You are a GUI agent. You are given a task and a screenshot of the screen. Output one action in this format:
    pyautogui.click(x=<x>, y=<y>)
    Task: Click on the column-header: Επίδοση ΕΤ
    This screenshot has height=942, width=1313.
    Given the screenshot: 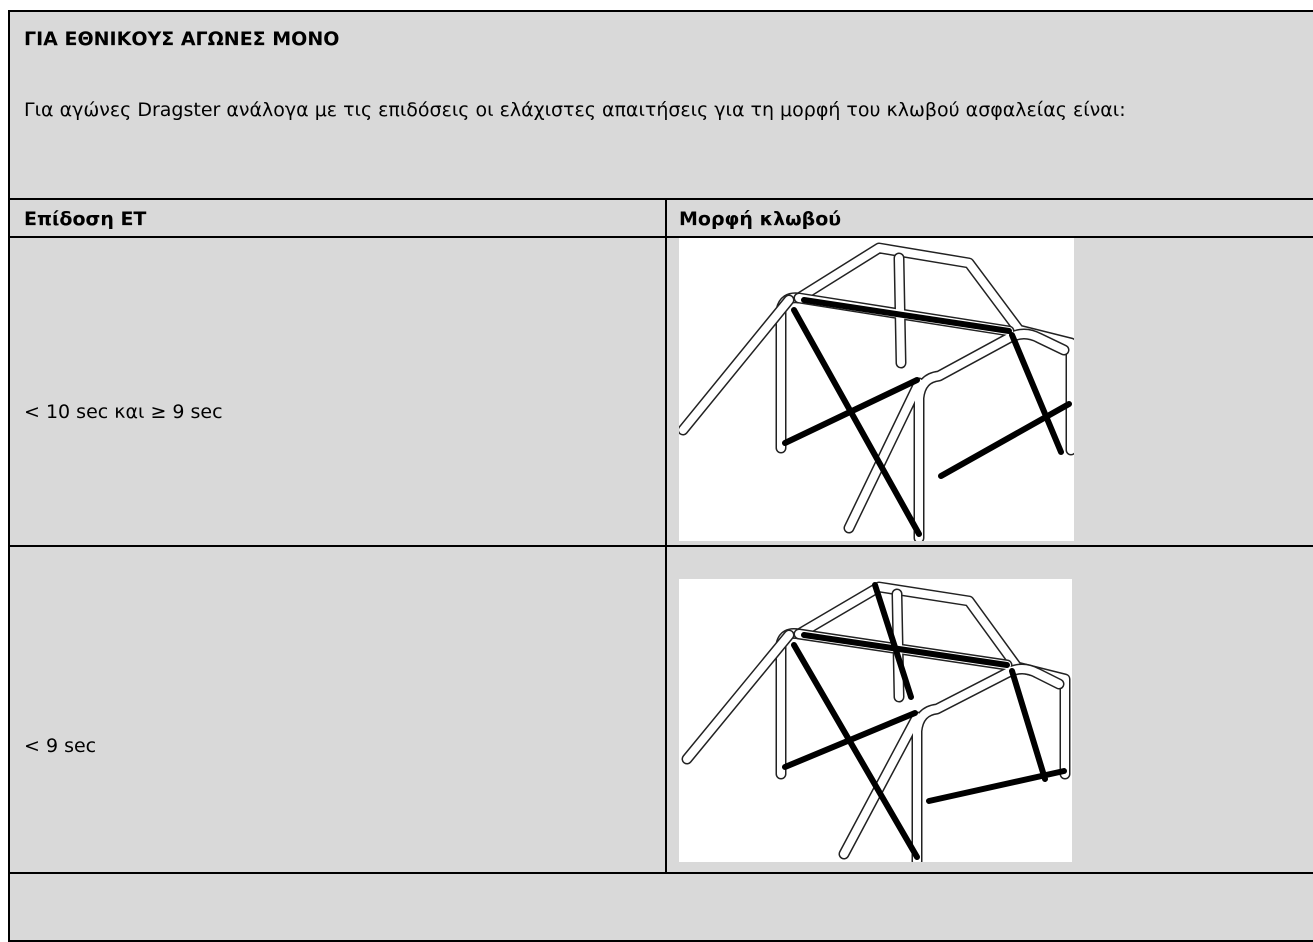 What is the action you would take?
    pyautogui.click(x=85, y=219)
    